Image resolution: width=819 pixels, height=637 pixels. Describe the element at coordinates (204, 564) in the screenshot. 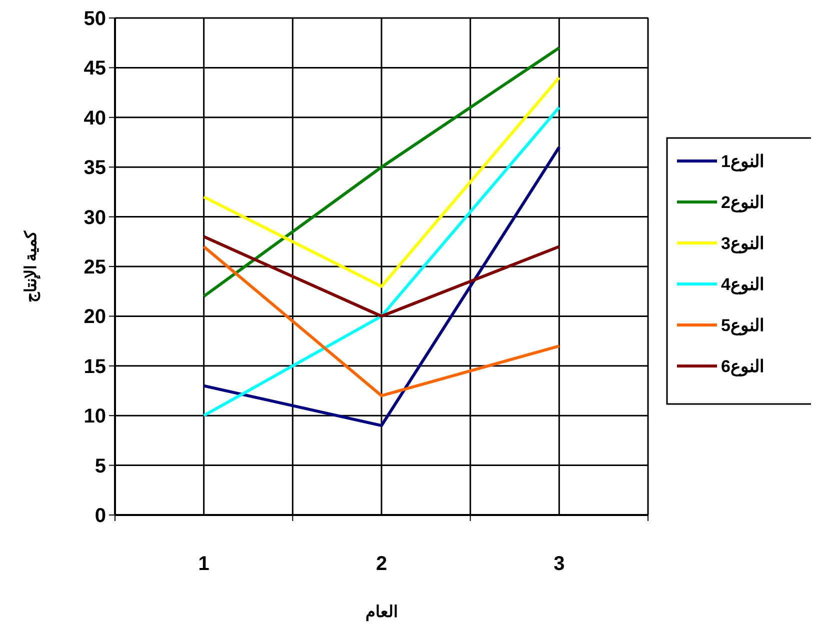

I see `x-tick-label: 1` at that location.